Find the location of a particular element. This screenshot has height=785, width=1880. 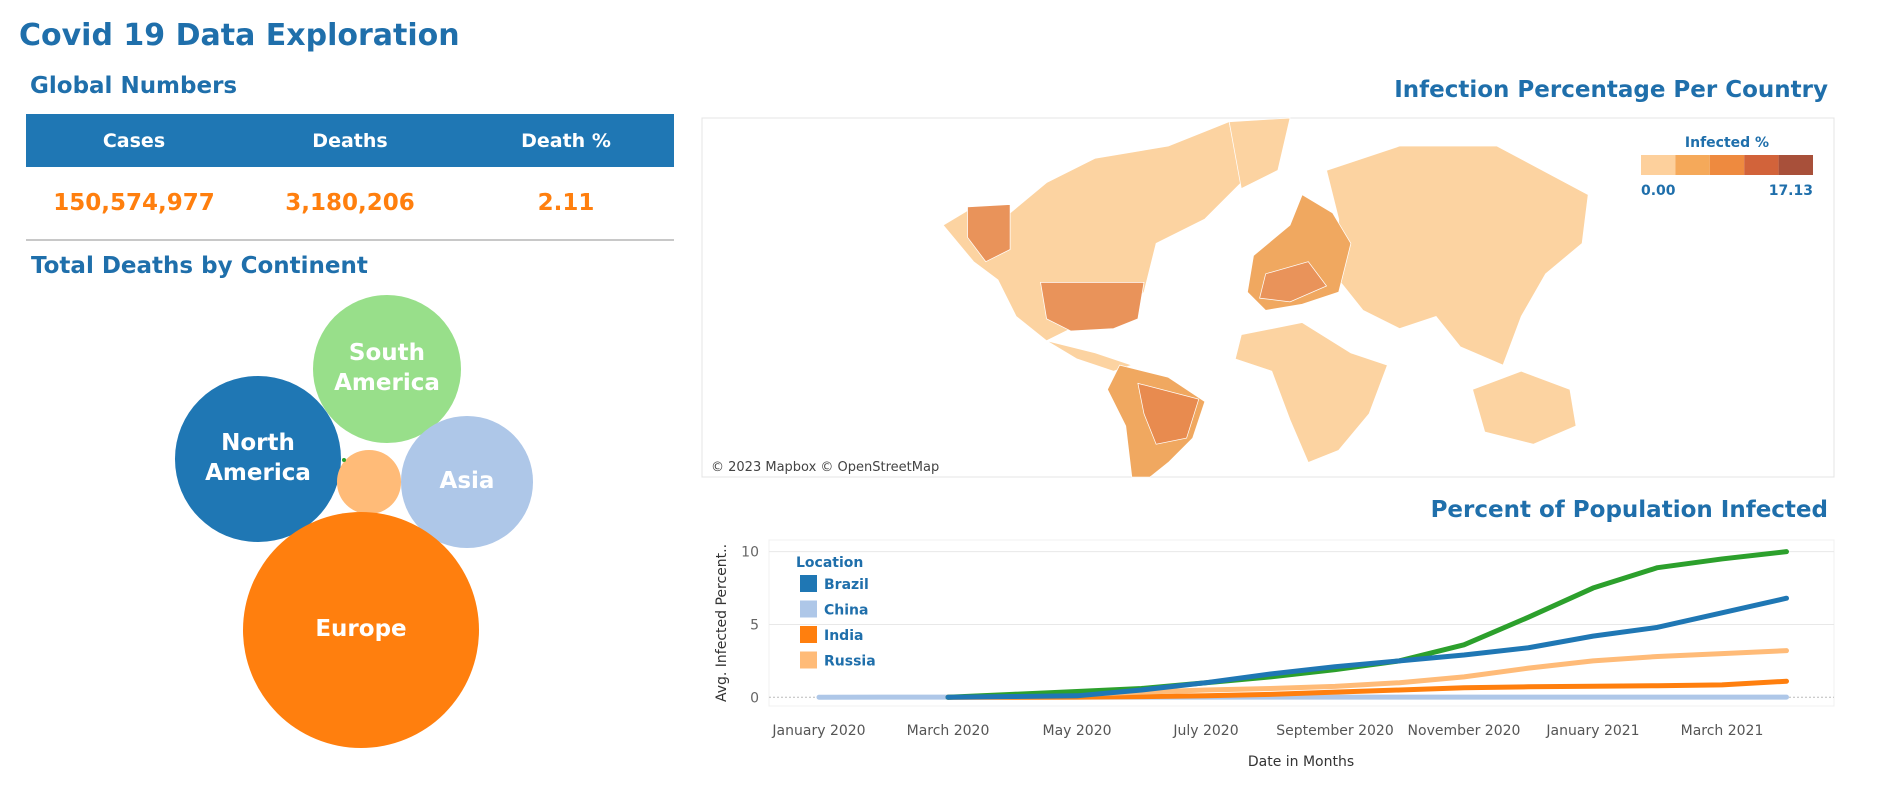

bubble-label: South America is located at coordinates (387, 368).